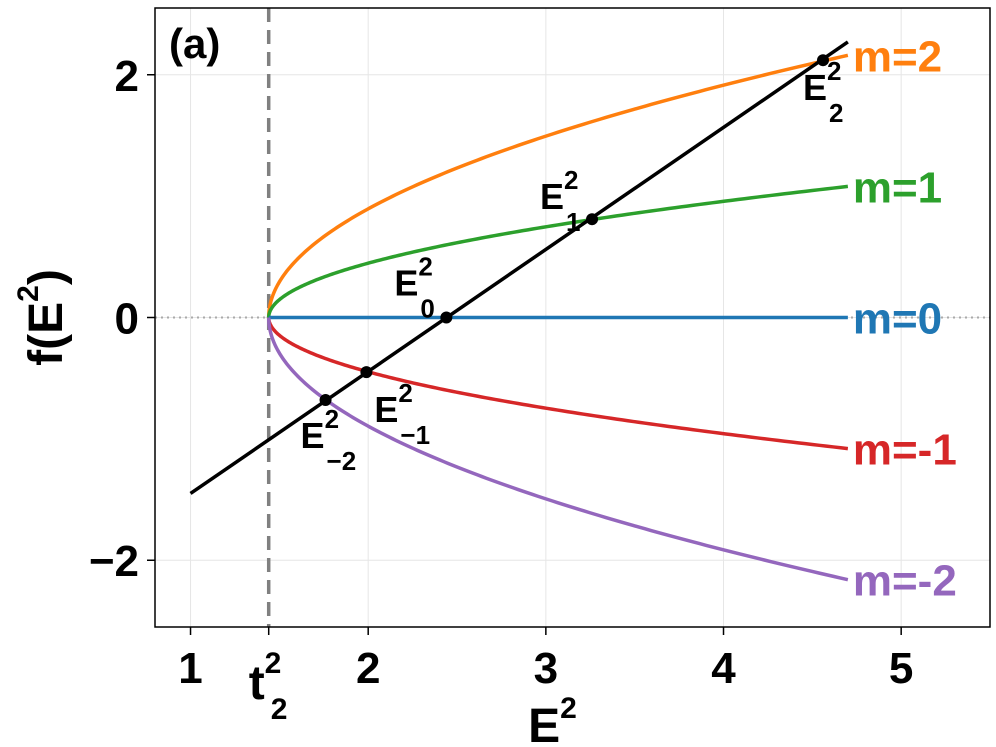 Image resolution: width=996 pixels, height=747 pixels. Describe the element at coordinates (897, 56) in the screenshot. I see `series-label-m=2: m=2` at that location.